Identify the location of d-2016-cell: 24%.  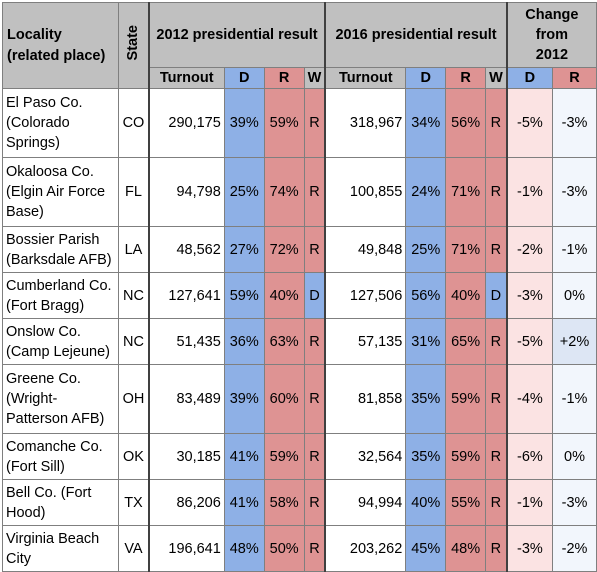
(426, 192).